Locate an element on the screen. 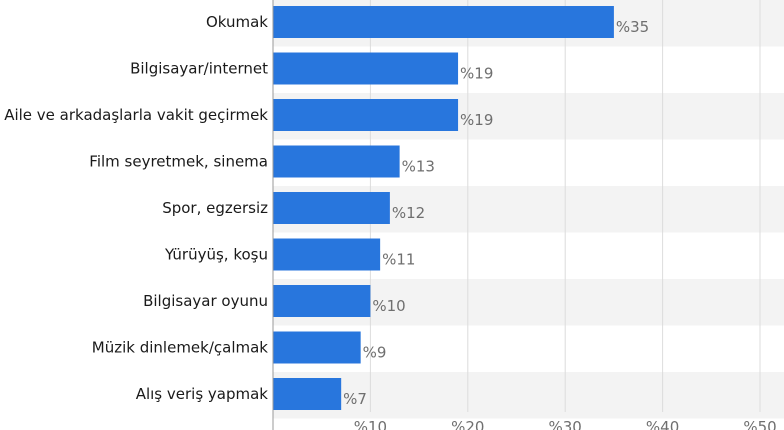 The height and width of the screenshot is (430, 784). x-tick-label: %40 is located at coordinates (662, 424).